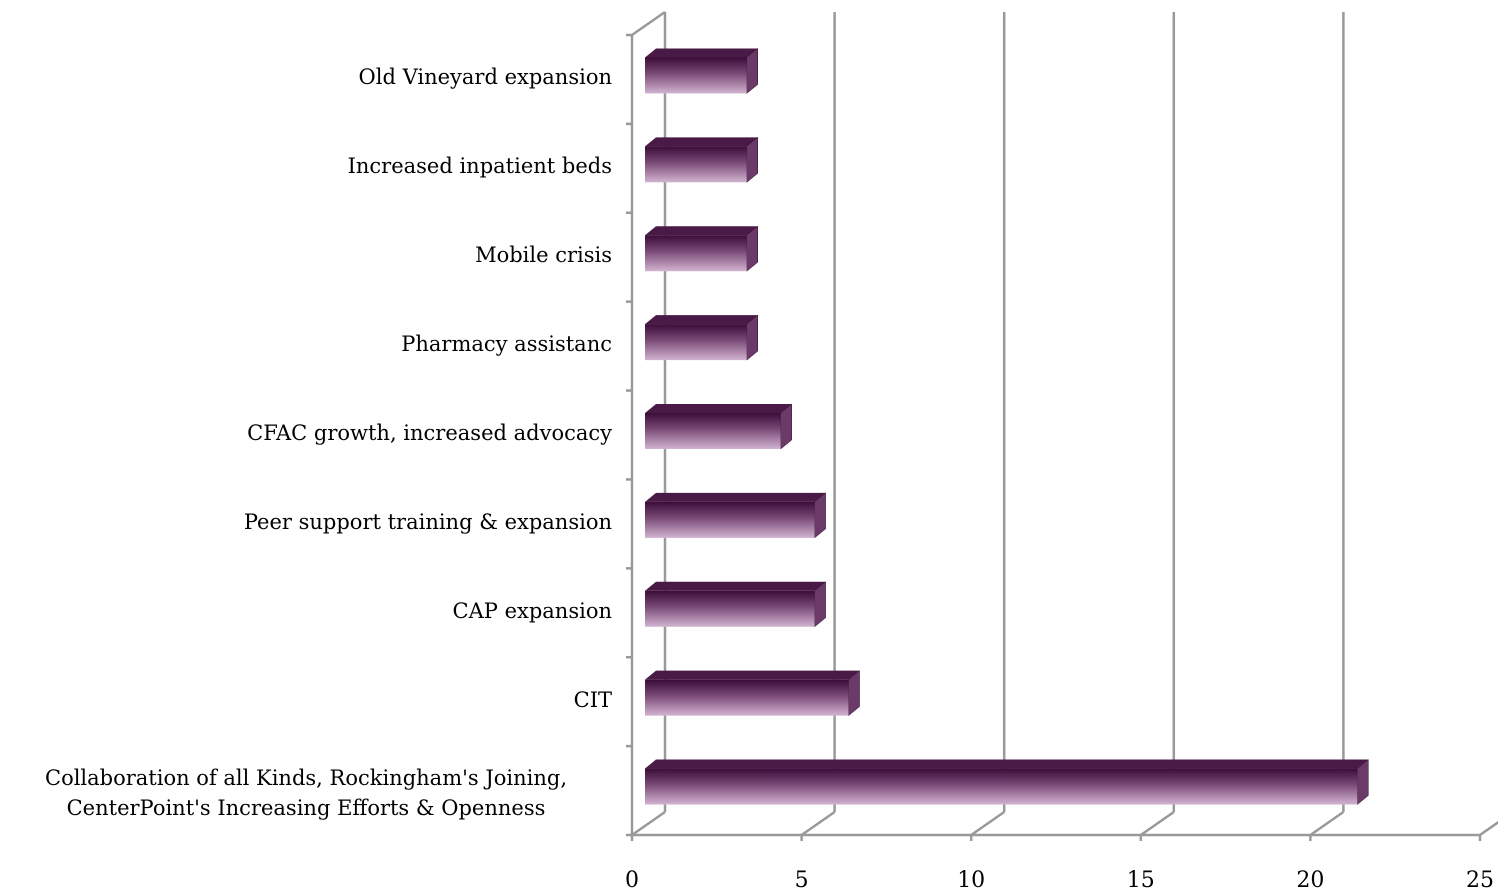  What do you see at coordinates (1310, 880) in the screenshot?
I see `x-tick-label: 20` at bounding box center [1310, 880].